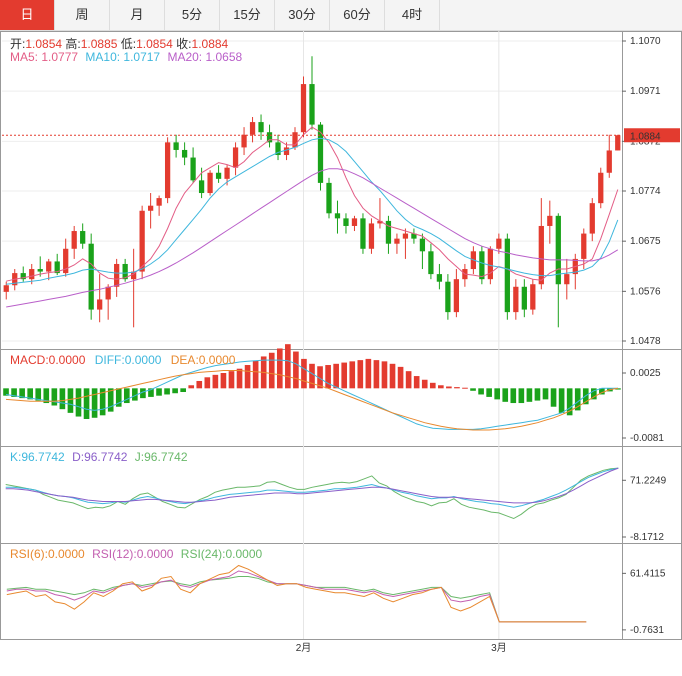 This screenshot has height=676, width=682. Describe the element at coordinates (357, 15) in the screenshot. I see `tab-6: 60分` at that location.